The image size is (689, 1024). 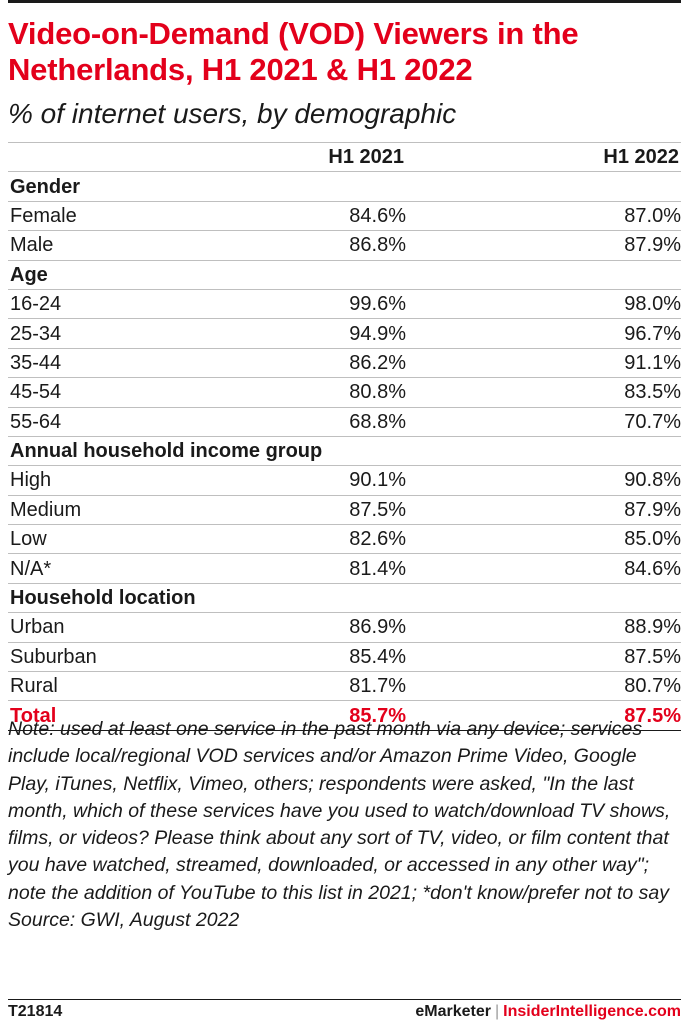 What do you see at coordinates (357, 657) in the screenshot?
I see `value-h1-2021: 85.4%` at bounding box center [357, 657].